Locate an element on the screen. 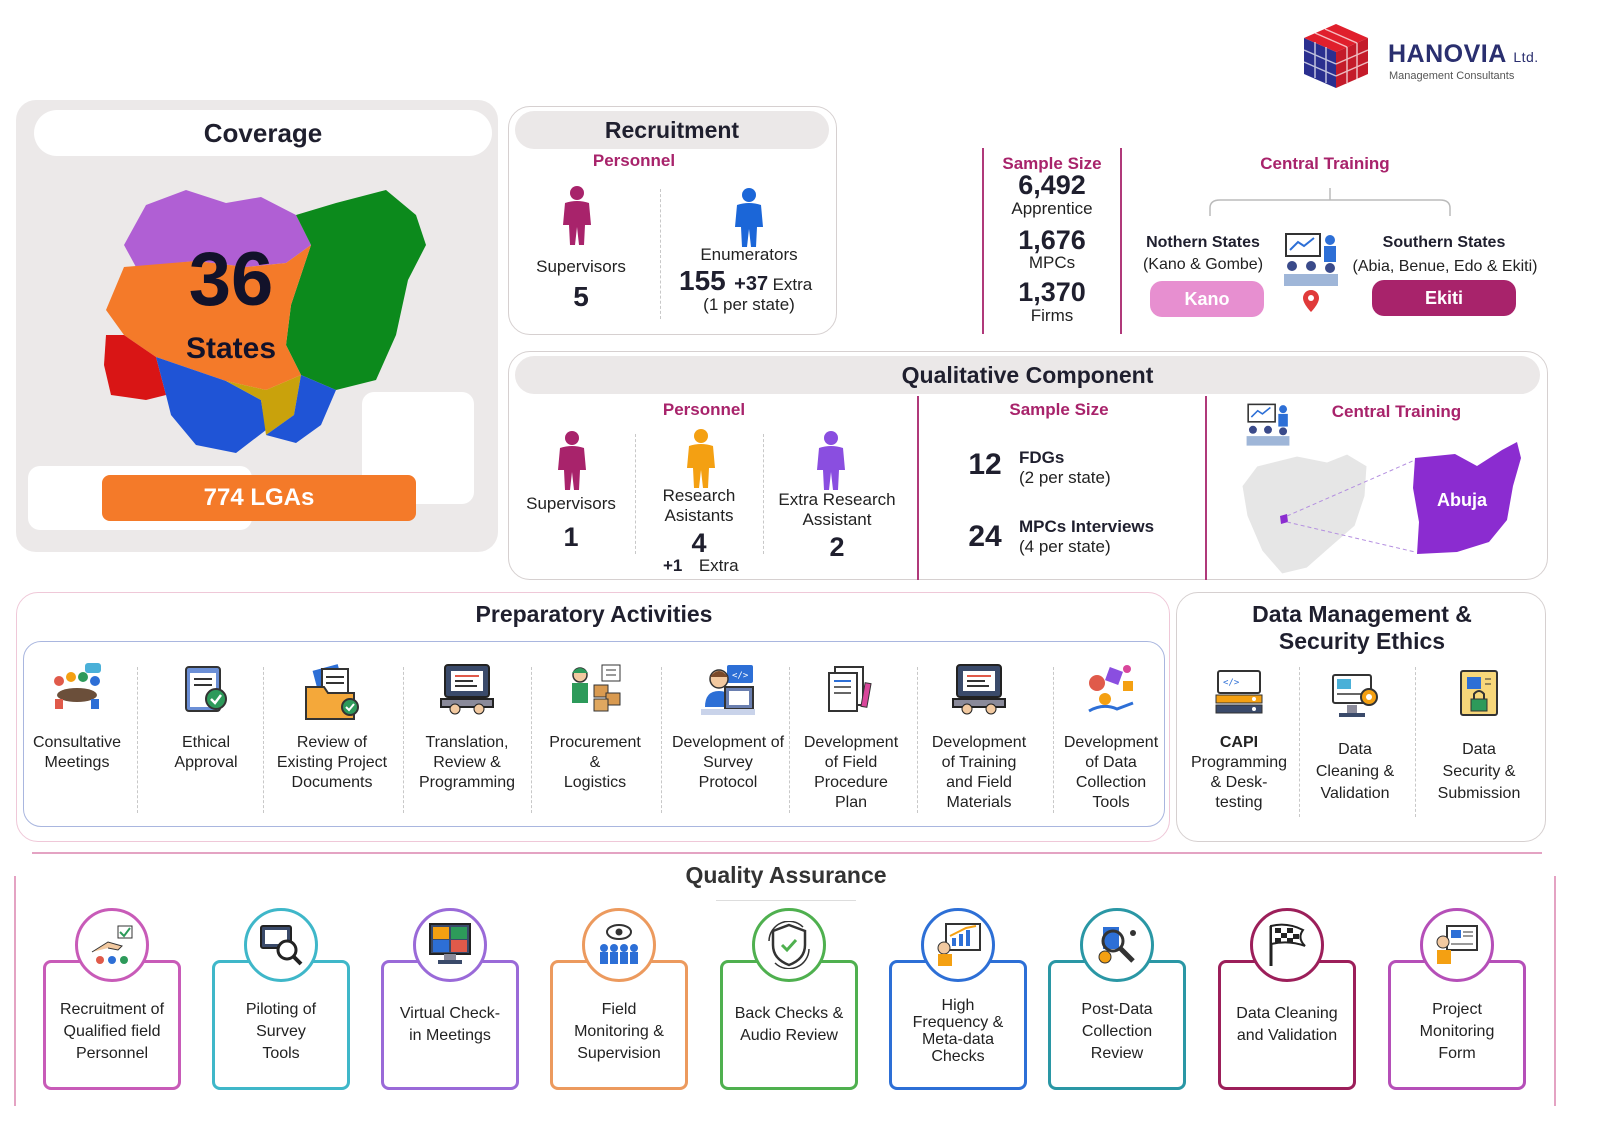  preparatory-item-line: Programming is located at coordinates (467, 782).